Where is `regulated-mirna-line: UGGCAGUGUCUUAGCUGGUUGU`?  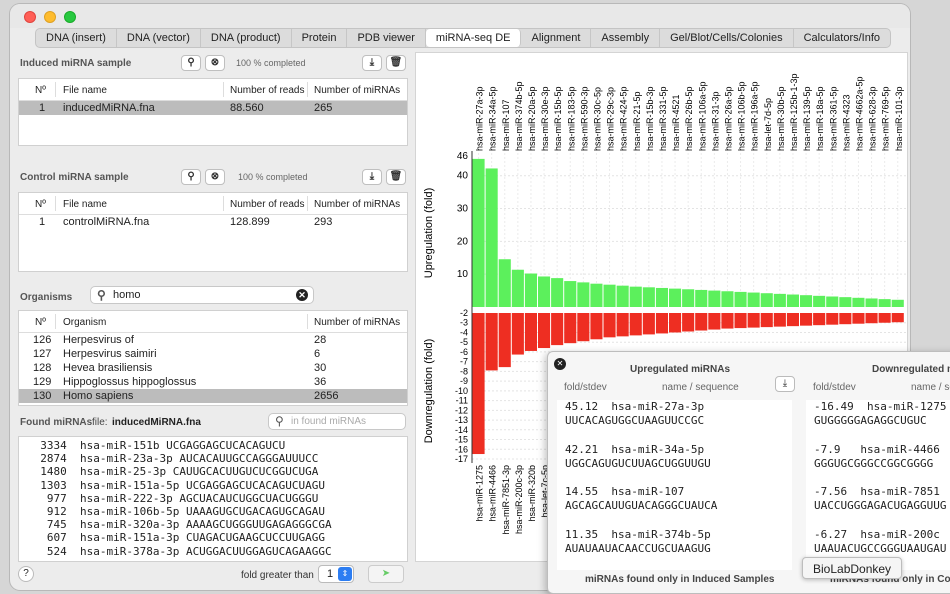 regulated-mirna-line: UGGCAGUGUCUUAGCUGGUUGU is located at coordinates (638, 463).